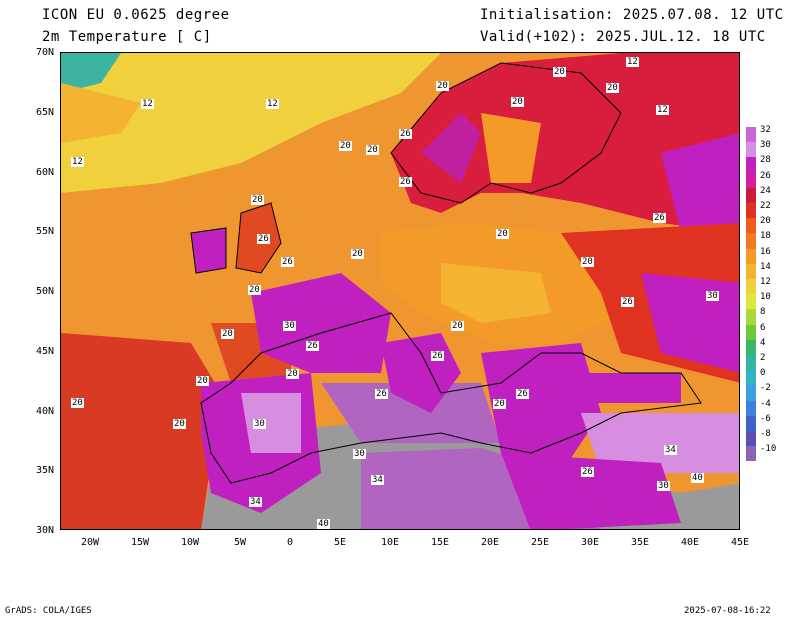  I want to click on baltic-sea, so click(511, 148).